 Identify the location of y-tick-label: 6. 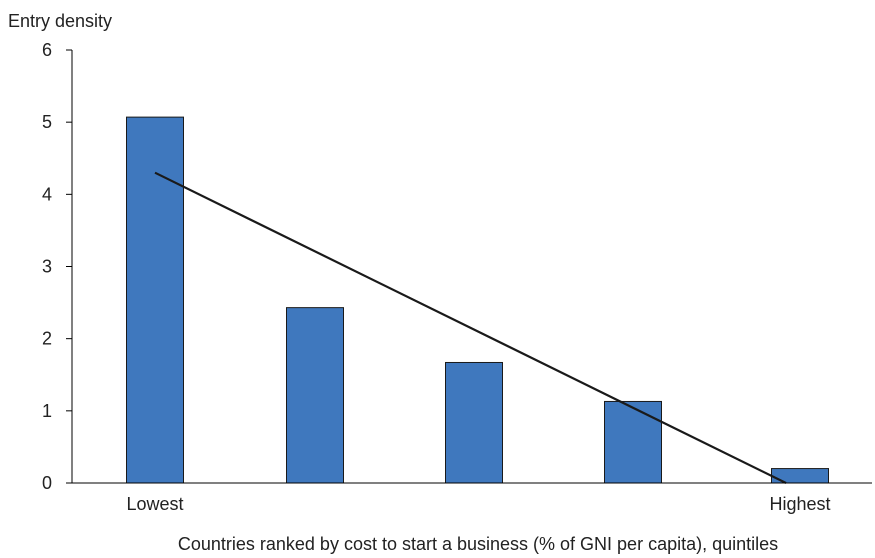
(47, 50).